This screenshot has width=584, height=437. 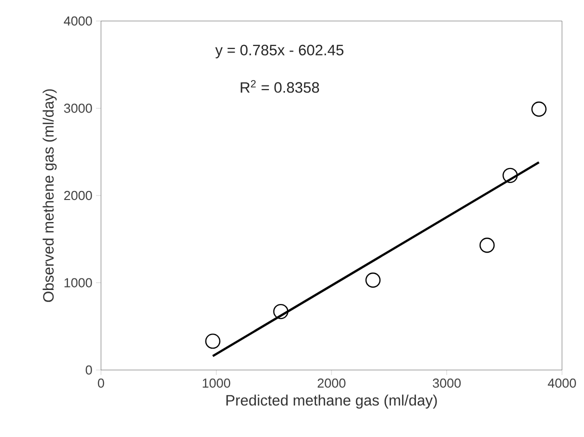 What do you see at coordinates (331, 401) in the screenshot?
I see `x-axis-title: Predicted methane gas (ml/day)` at bounding box center [331, 401].